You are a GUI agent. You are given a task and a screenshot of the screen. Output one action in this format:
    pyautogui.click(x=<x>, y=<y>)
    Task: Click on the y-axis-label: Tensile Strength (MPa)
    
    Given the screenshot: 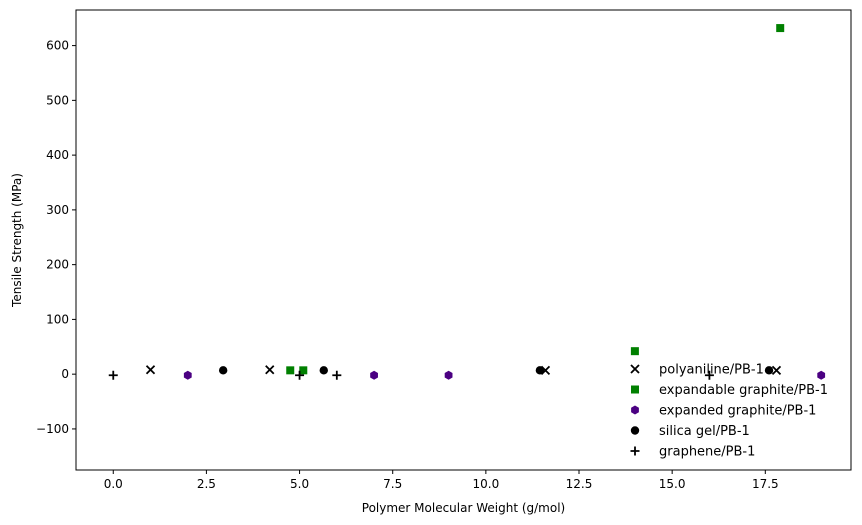 What is the action you would take?
    pyautogui.click(x=17, y=240)
    